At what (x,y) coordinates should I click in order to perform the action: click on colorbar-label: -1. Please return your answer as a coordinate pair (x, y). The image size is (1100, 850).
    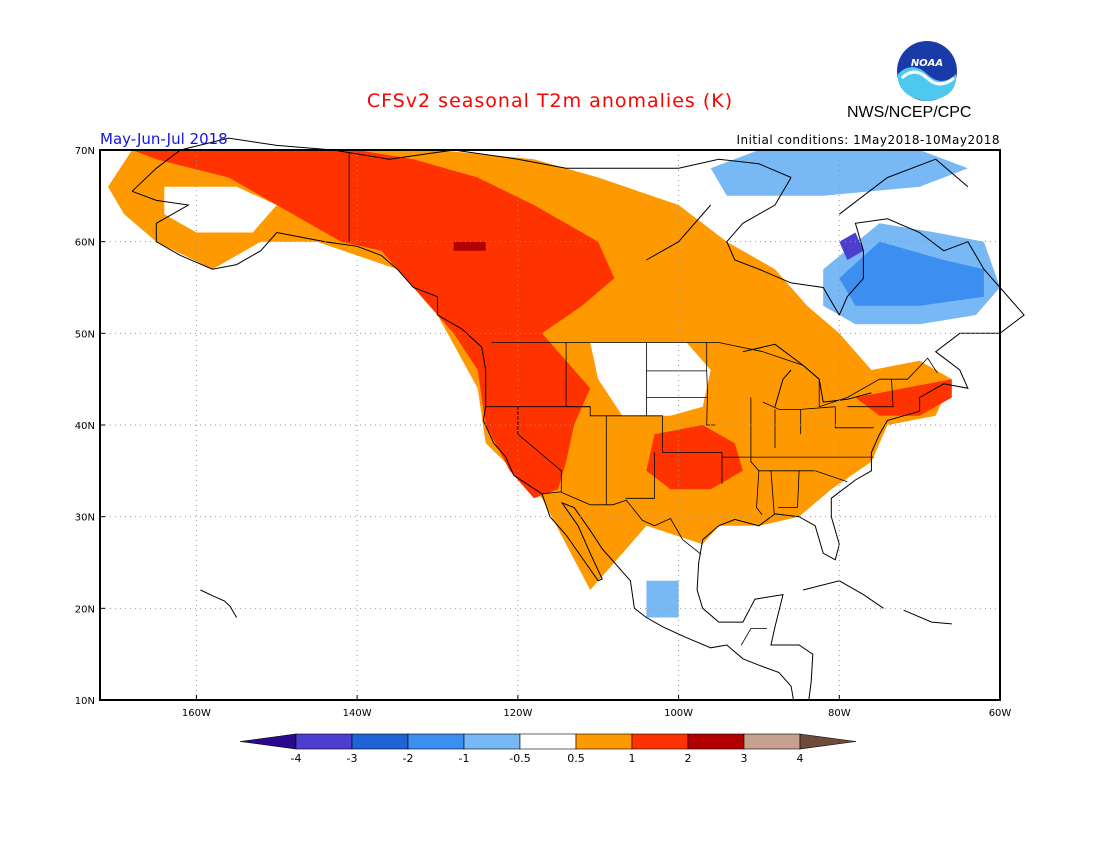
    Looking at the image, I should click on (464, 758).